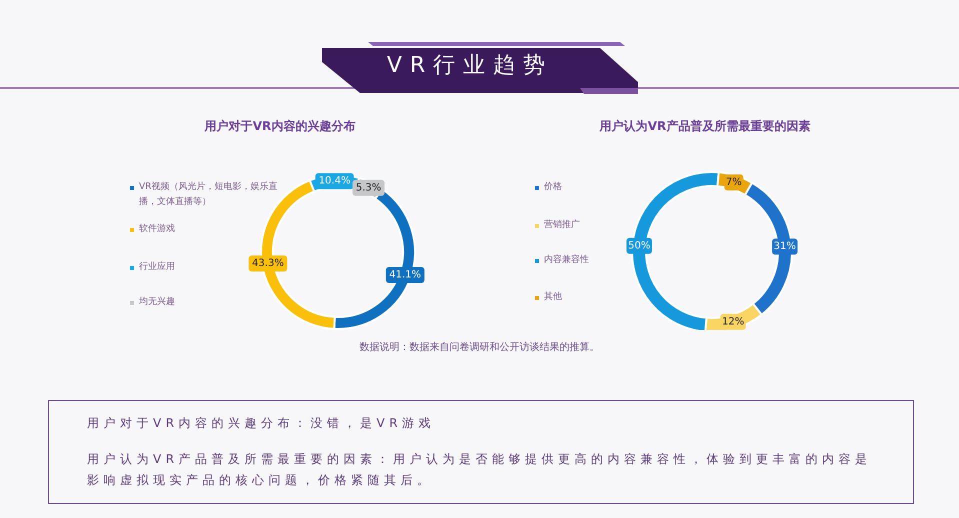 The image size is (959, 518). Describe the element at coordinates (733, 322) in the screenshot. I see `data-label: 12%` at that location.